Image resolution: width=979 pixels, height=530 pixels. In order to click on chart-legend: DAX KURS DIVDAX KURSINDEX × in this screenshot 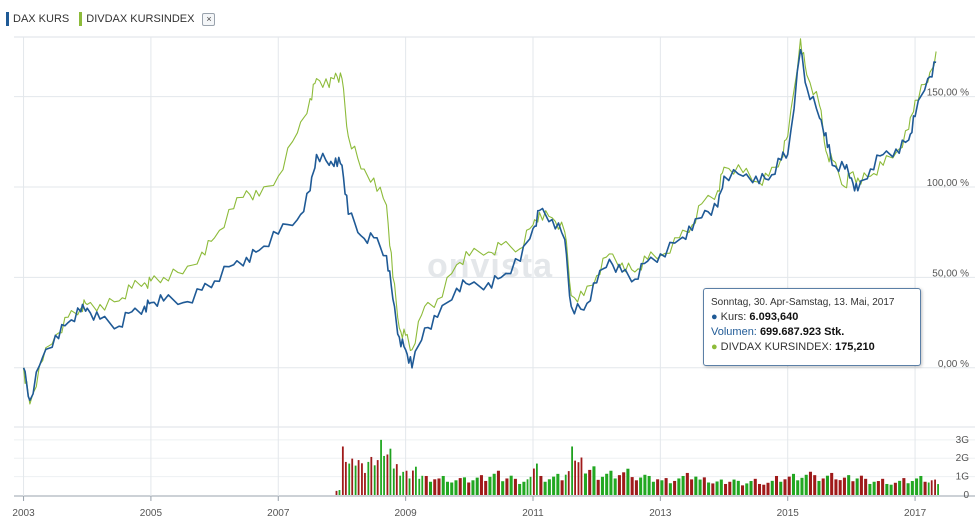, I will do `click(111, 19)`.